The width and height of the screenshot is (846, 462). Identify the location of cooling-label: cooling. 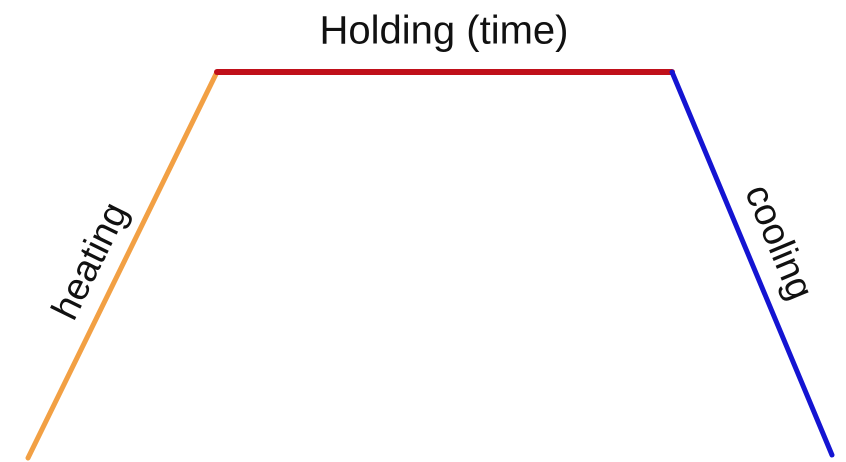
(778, 242).